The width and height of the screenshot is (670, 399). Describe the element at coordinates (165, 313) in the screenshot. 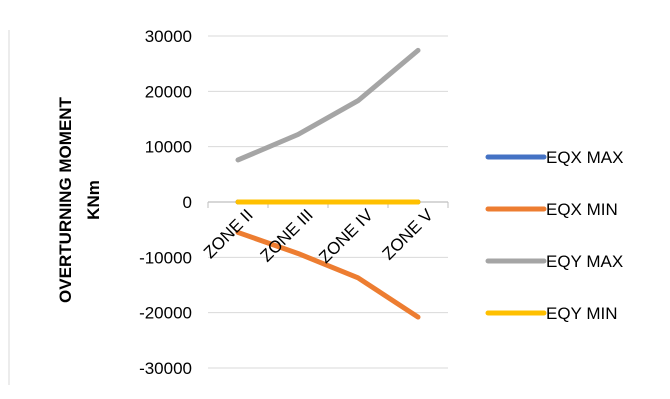

I see `y-tick-label: -20000` at that location.